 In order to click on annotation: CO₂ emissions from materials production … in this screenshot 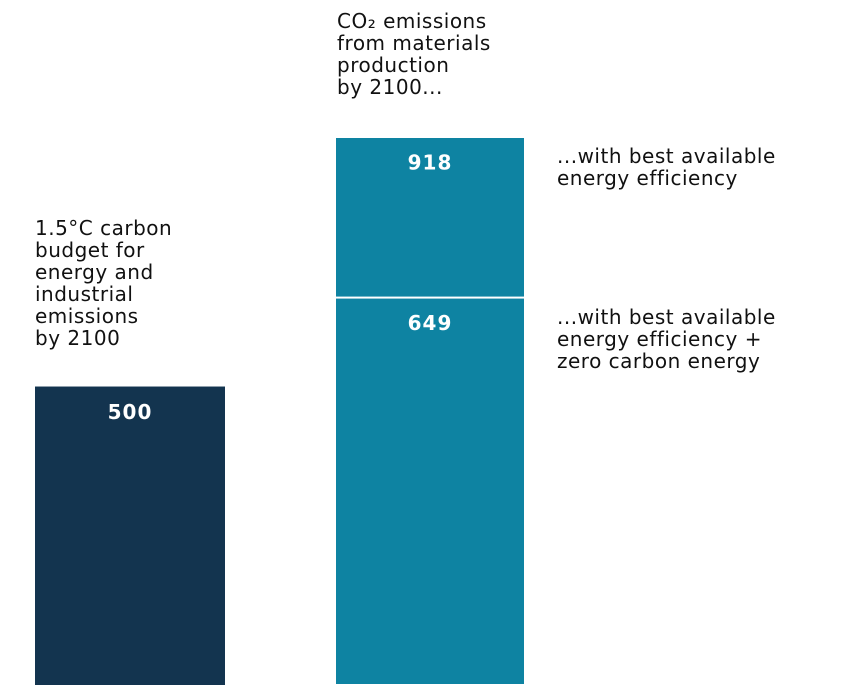, I will do `click(414, 54)`.